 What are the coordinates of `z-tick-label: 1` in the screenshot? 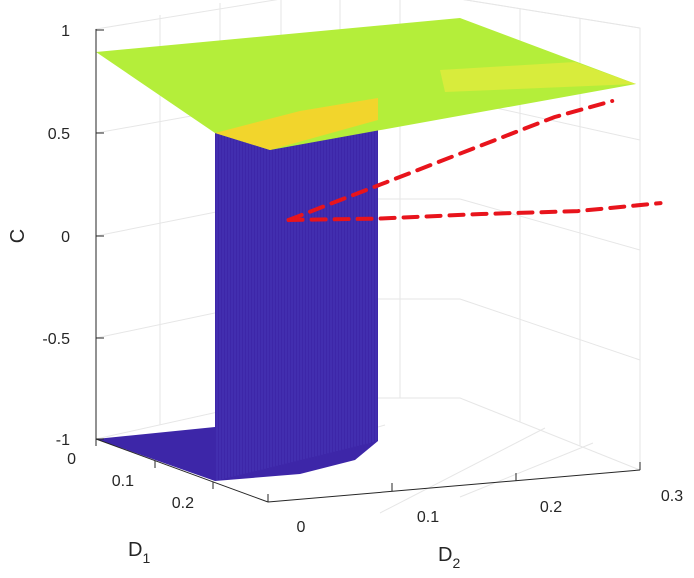 It's located at (65, 31).